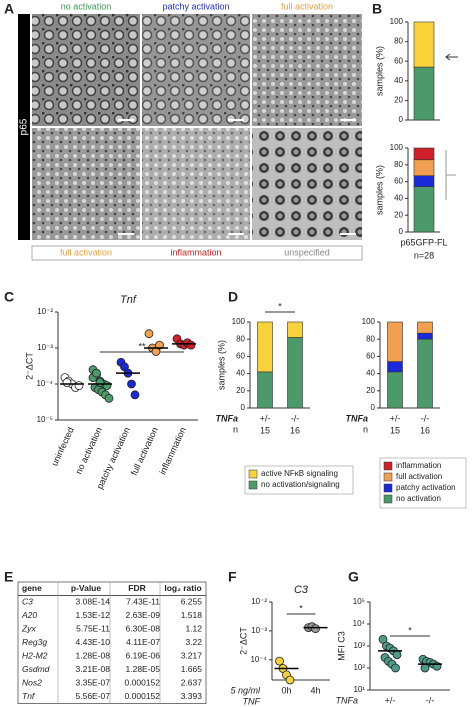  What do you see at coordinates (192, 602) in the screenshot?
I see `table-cell: 6.255` at bounding box center [192, 602].